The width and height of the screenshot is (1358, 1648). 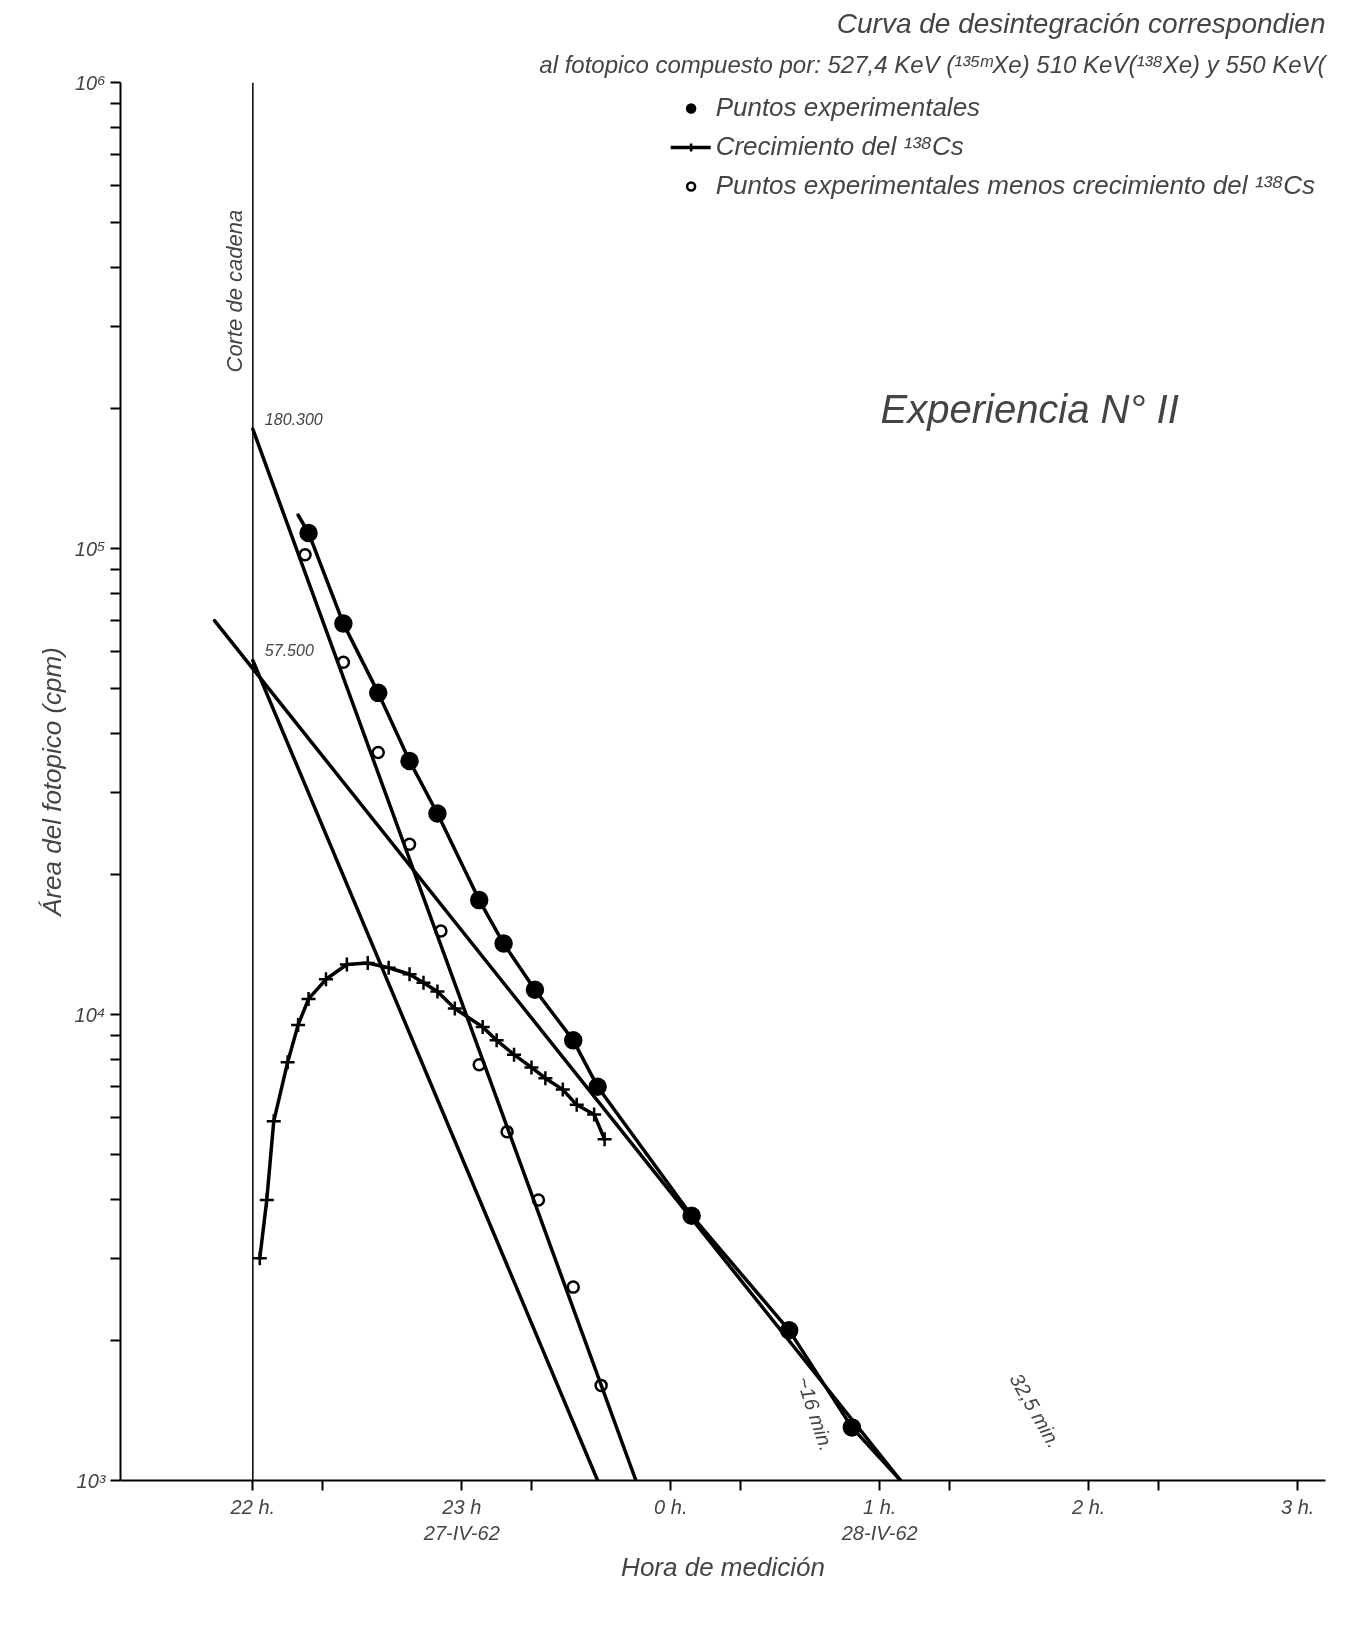 I want to click on legend-label: Puntos experimentales, so click(x=848, y=107).